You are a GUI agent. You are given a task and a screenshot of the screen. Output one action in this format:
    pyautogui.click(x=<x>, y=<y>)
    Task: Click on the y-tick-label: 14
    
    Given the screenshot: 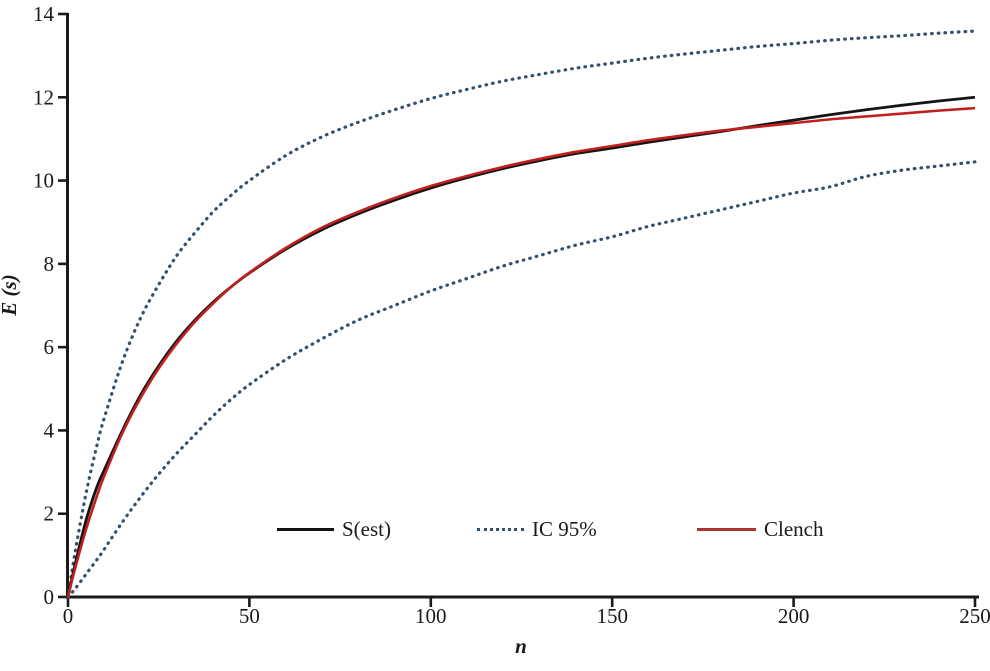 What is the action you would take?
    pyautogui.click(x=44, y=14)
    